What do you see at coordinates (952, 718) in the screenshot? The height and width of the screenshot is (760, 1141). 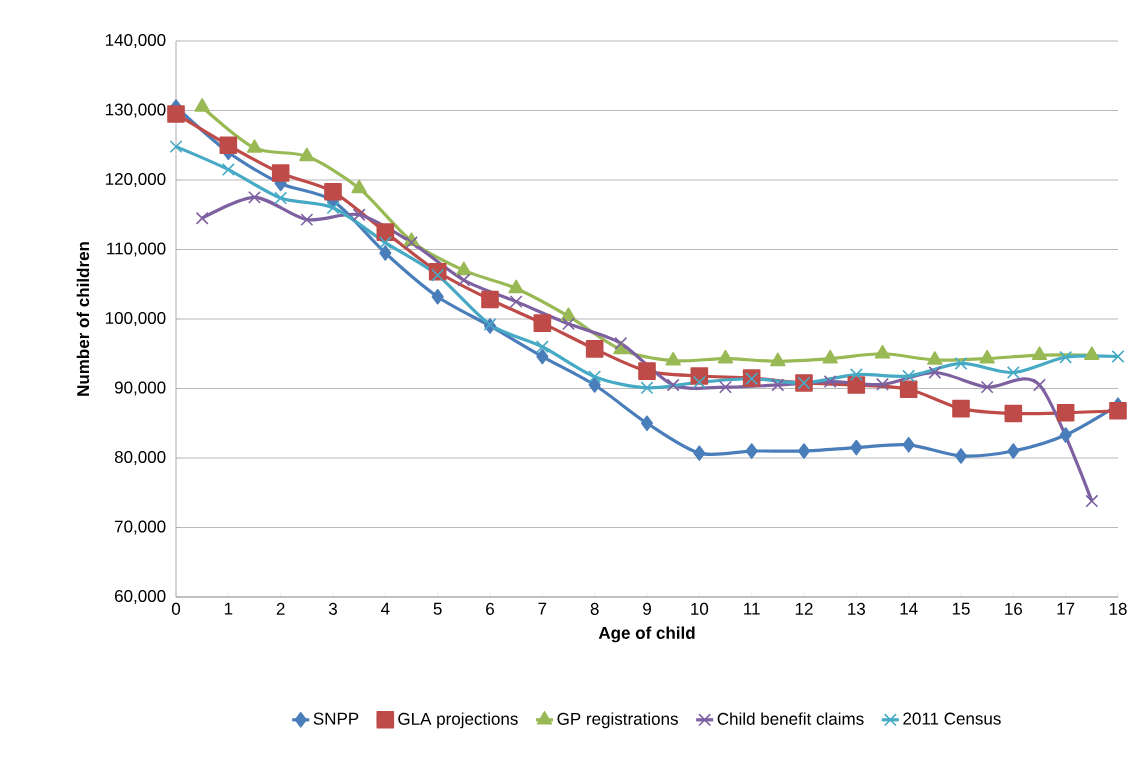 I see `legend-label: 2011 Census` at bounding box center [952, 718].